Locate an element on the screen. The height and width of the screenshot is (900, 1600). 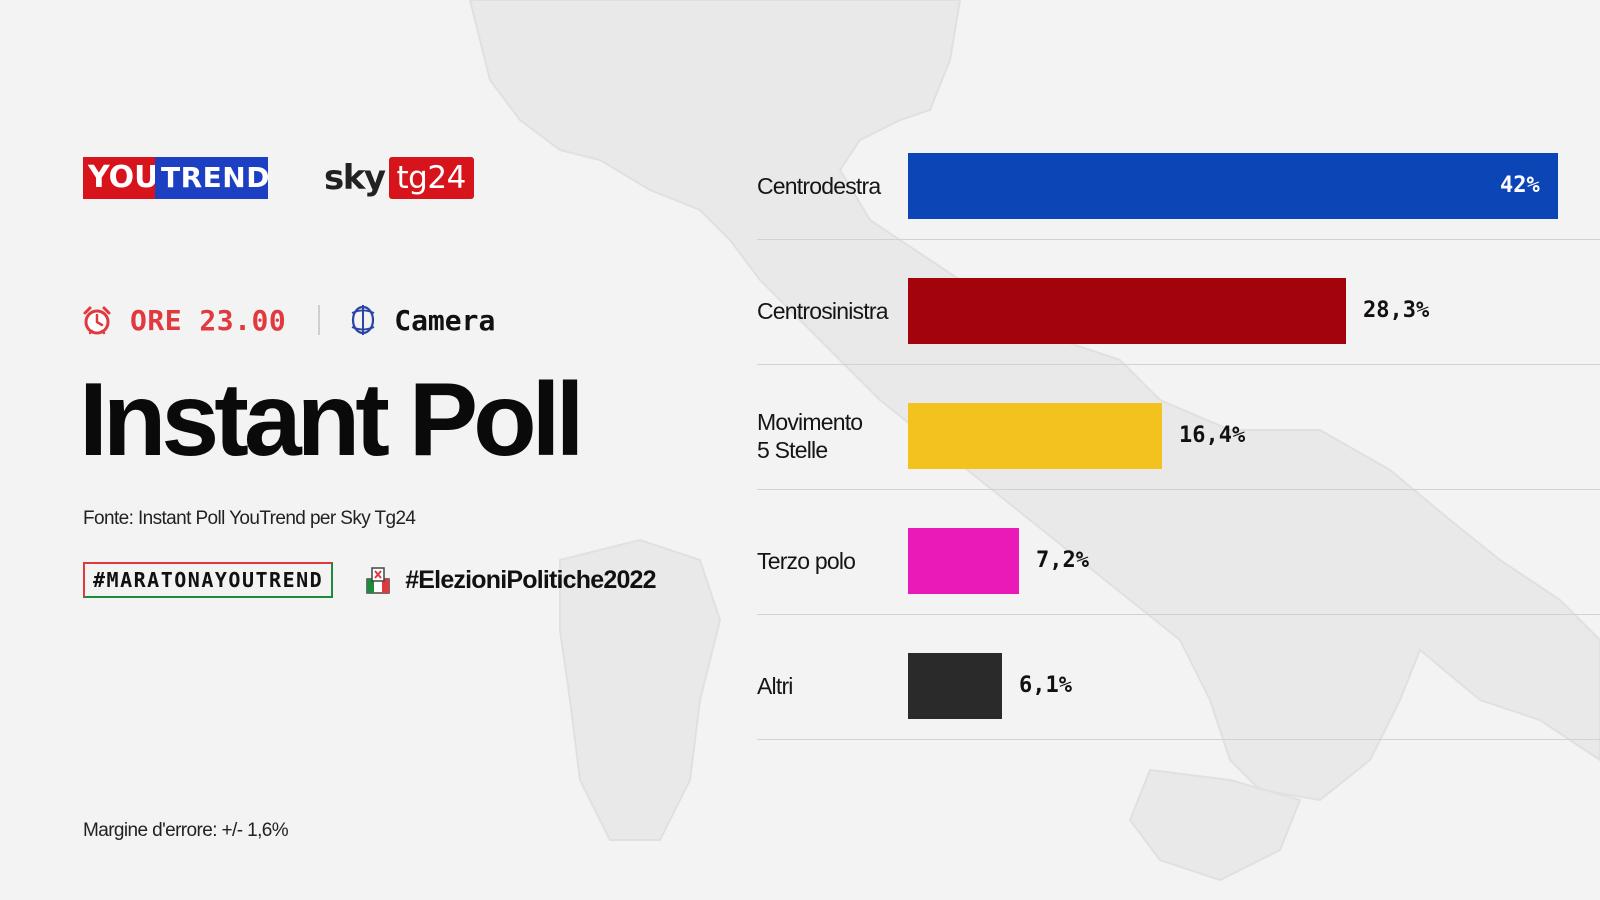
hashtag-row: #MARATONAYOUTREND #ElezioniPolitiche2022 is located at coordinates (370, 580).